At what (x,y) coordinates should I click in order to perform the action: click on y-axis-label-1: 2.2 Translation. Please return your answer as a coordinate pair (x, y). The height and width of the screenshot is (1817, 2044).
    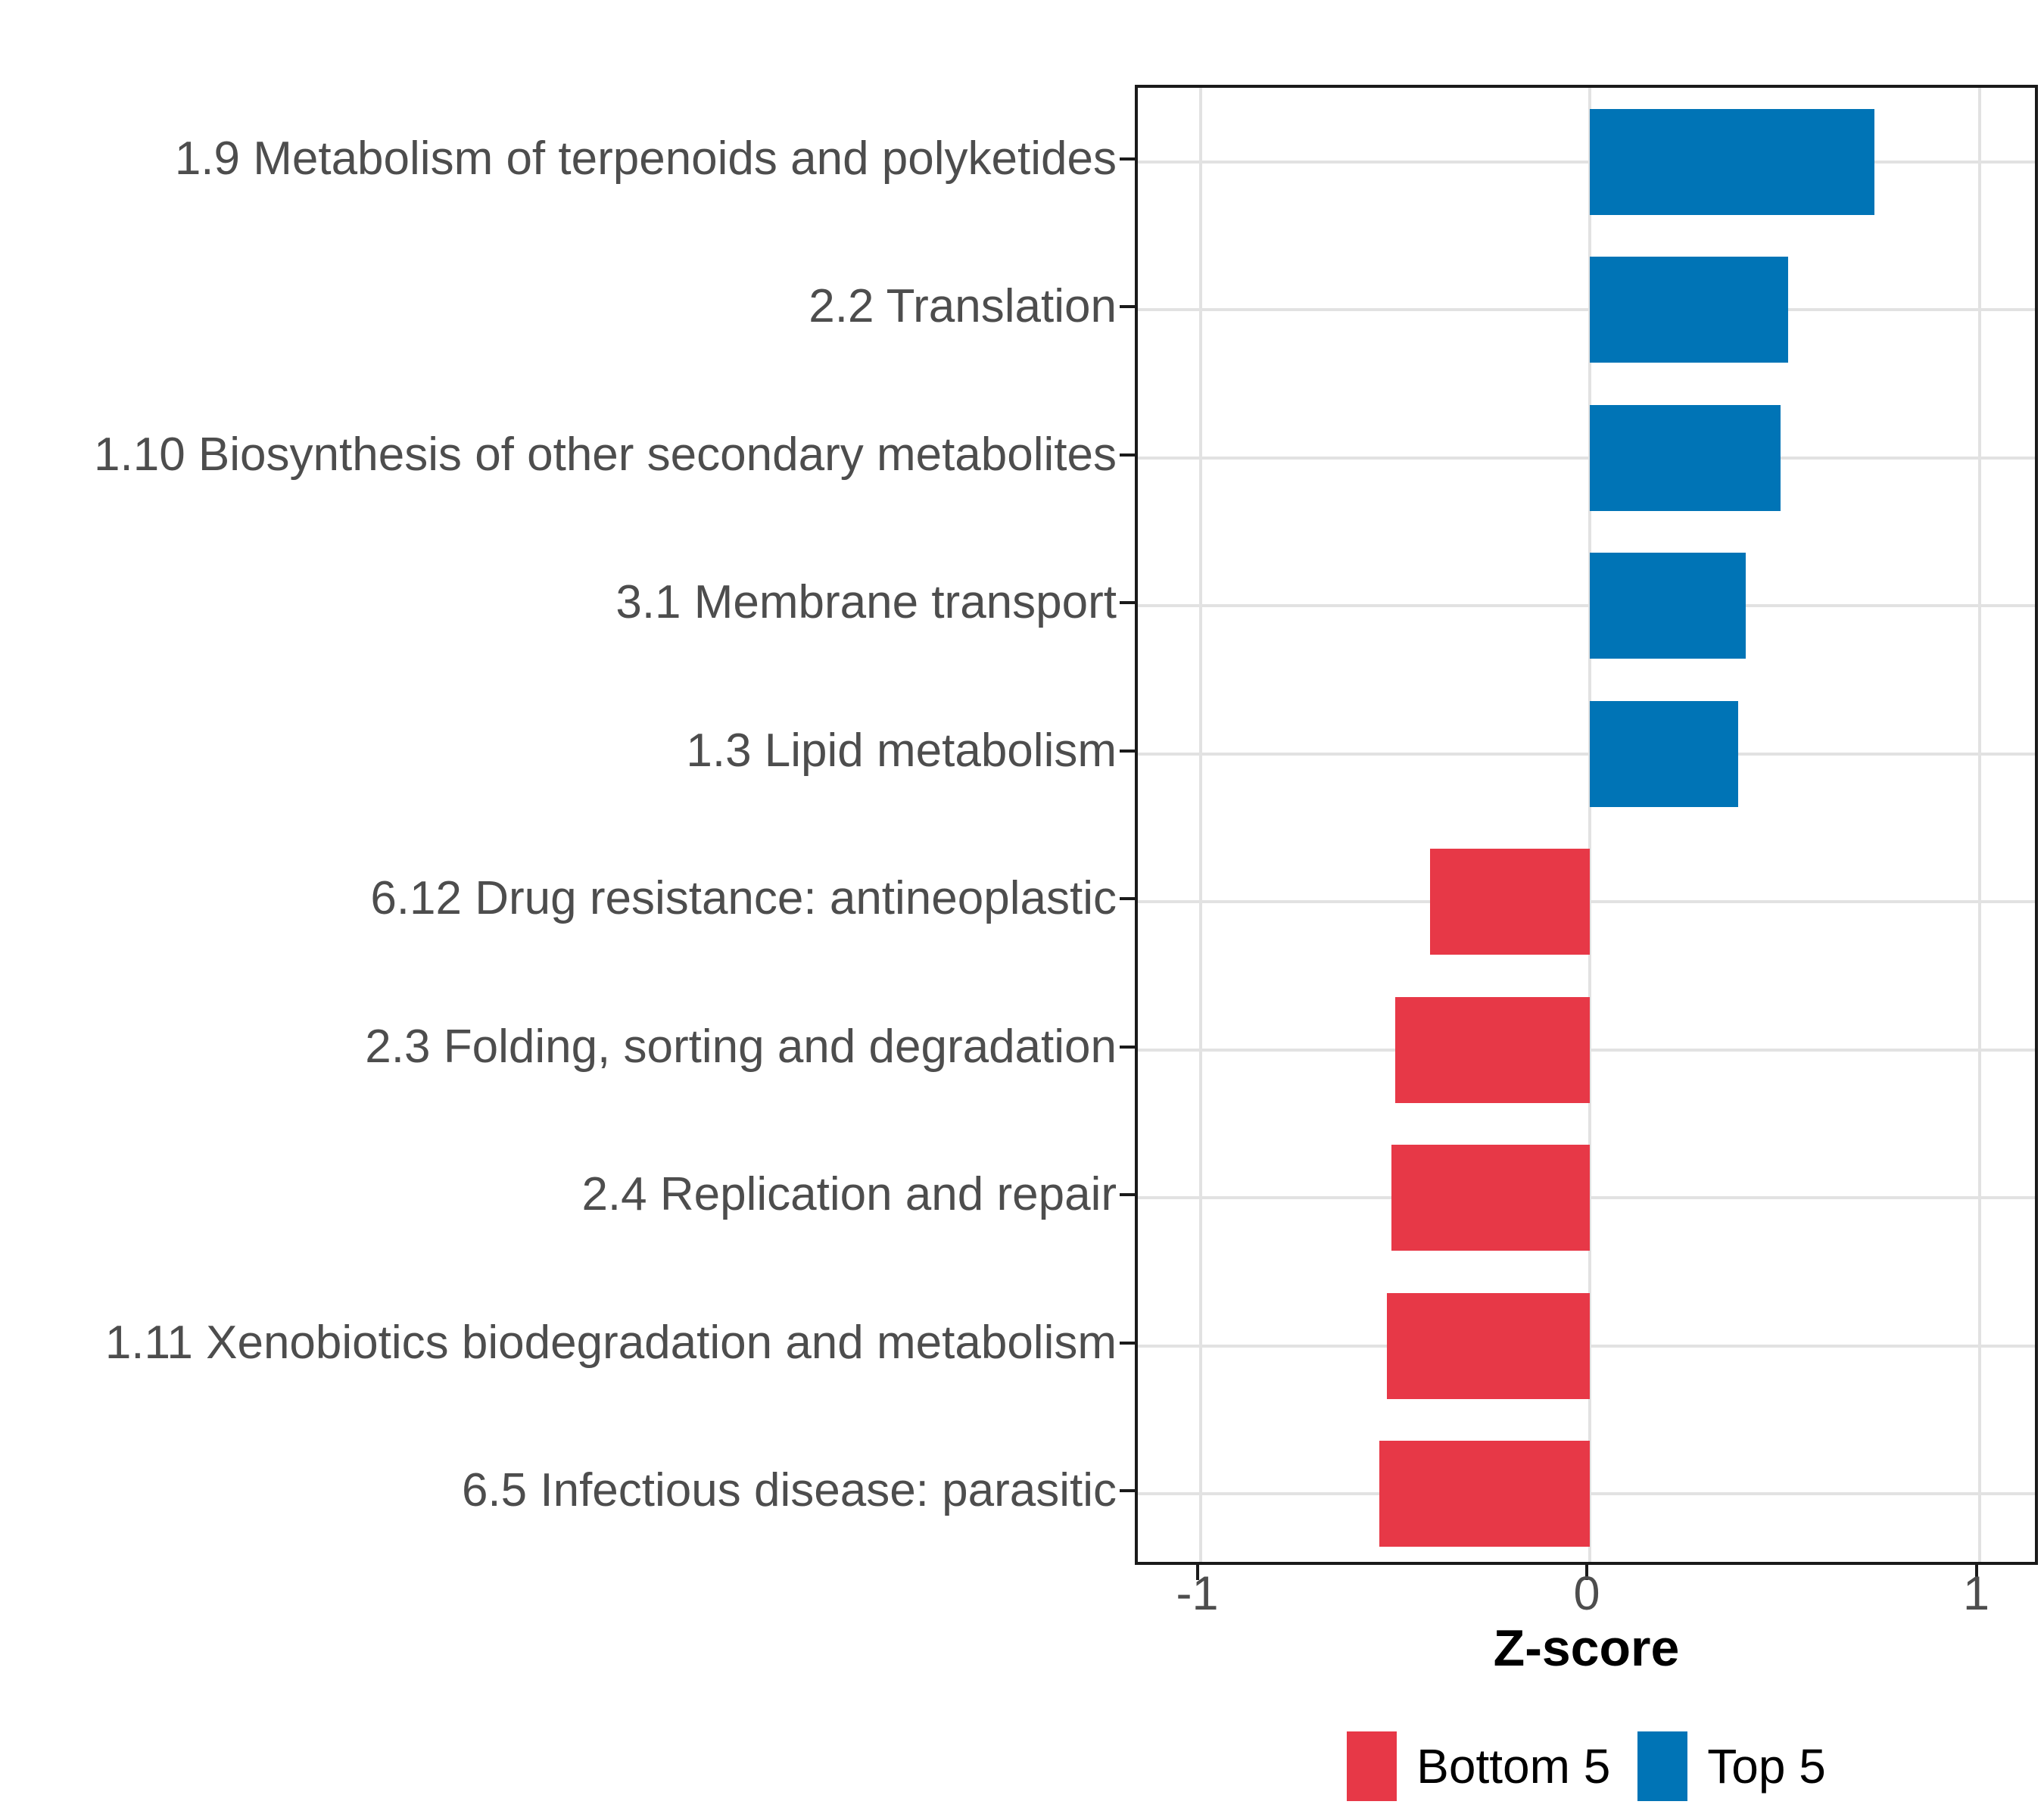
    Looking at the image, I should click on (963, 306).